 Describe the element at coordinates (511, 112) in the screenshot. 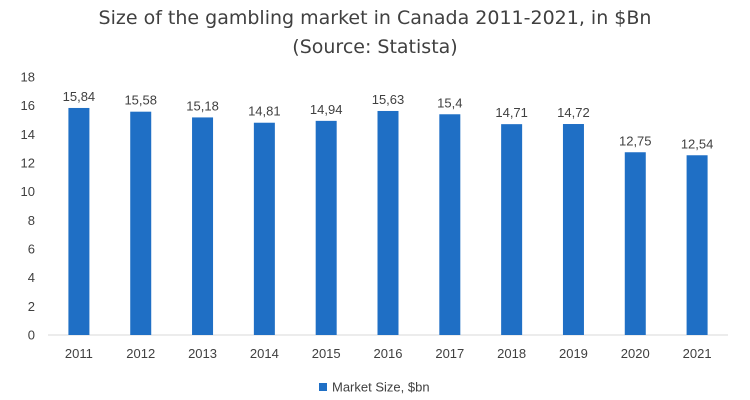

I see `data-label: 14,71` at that location.